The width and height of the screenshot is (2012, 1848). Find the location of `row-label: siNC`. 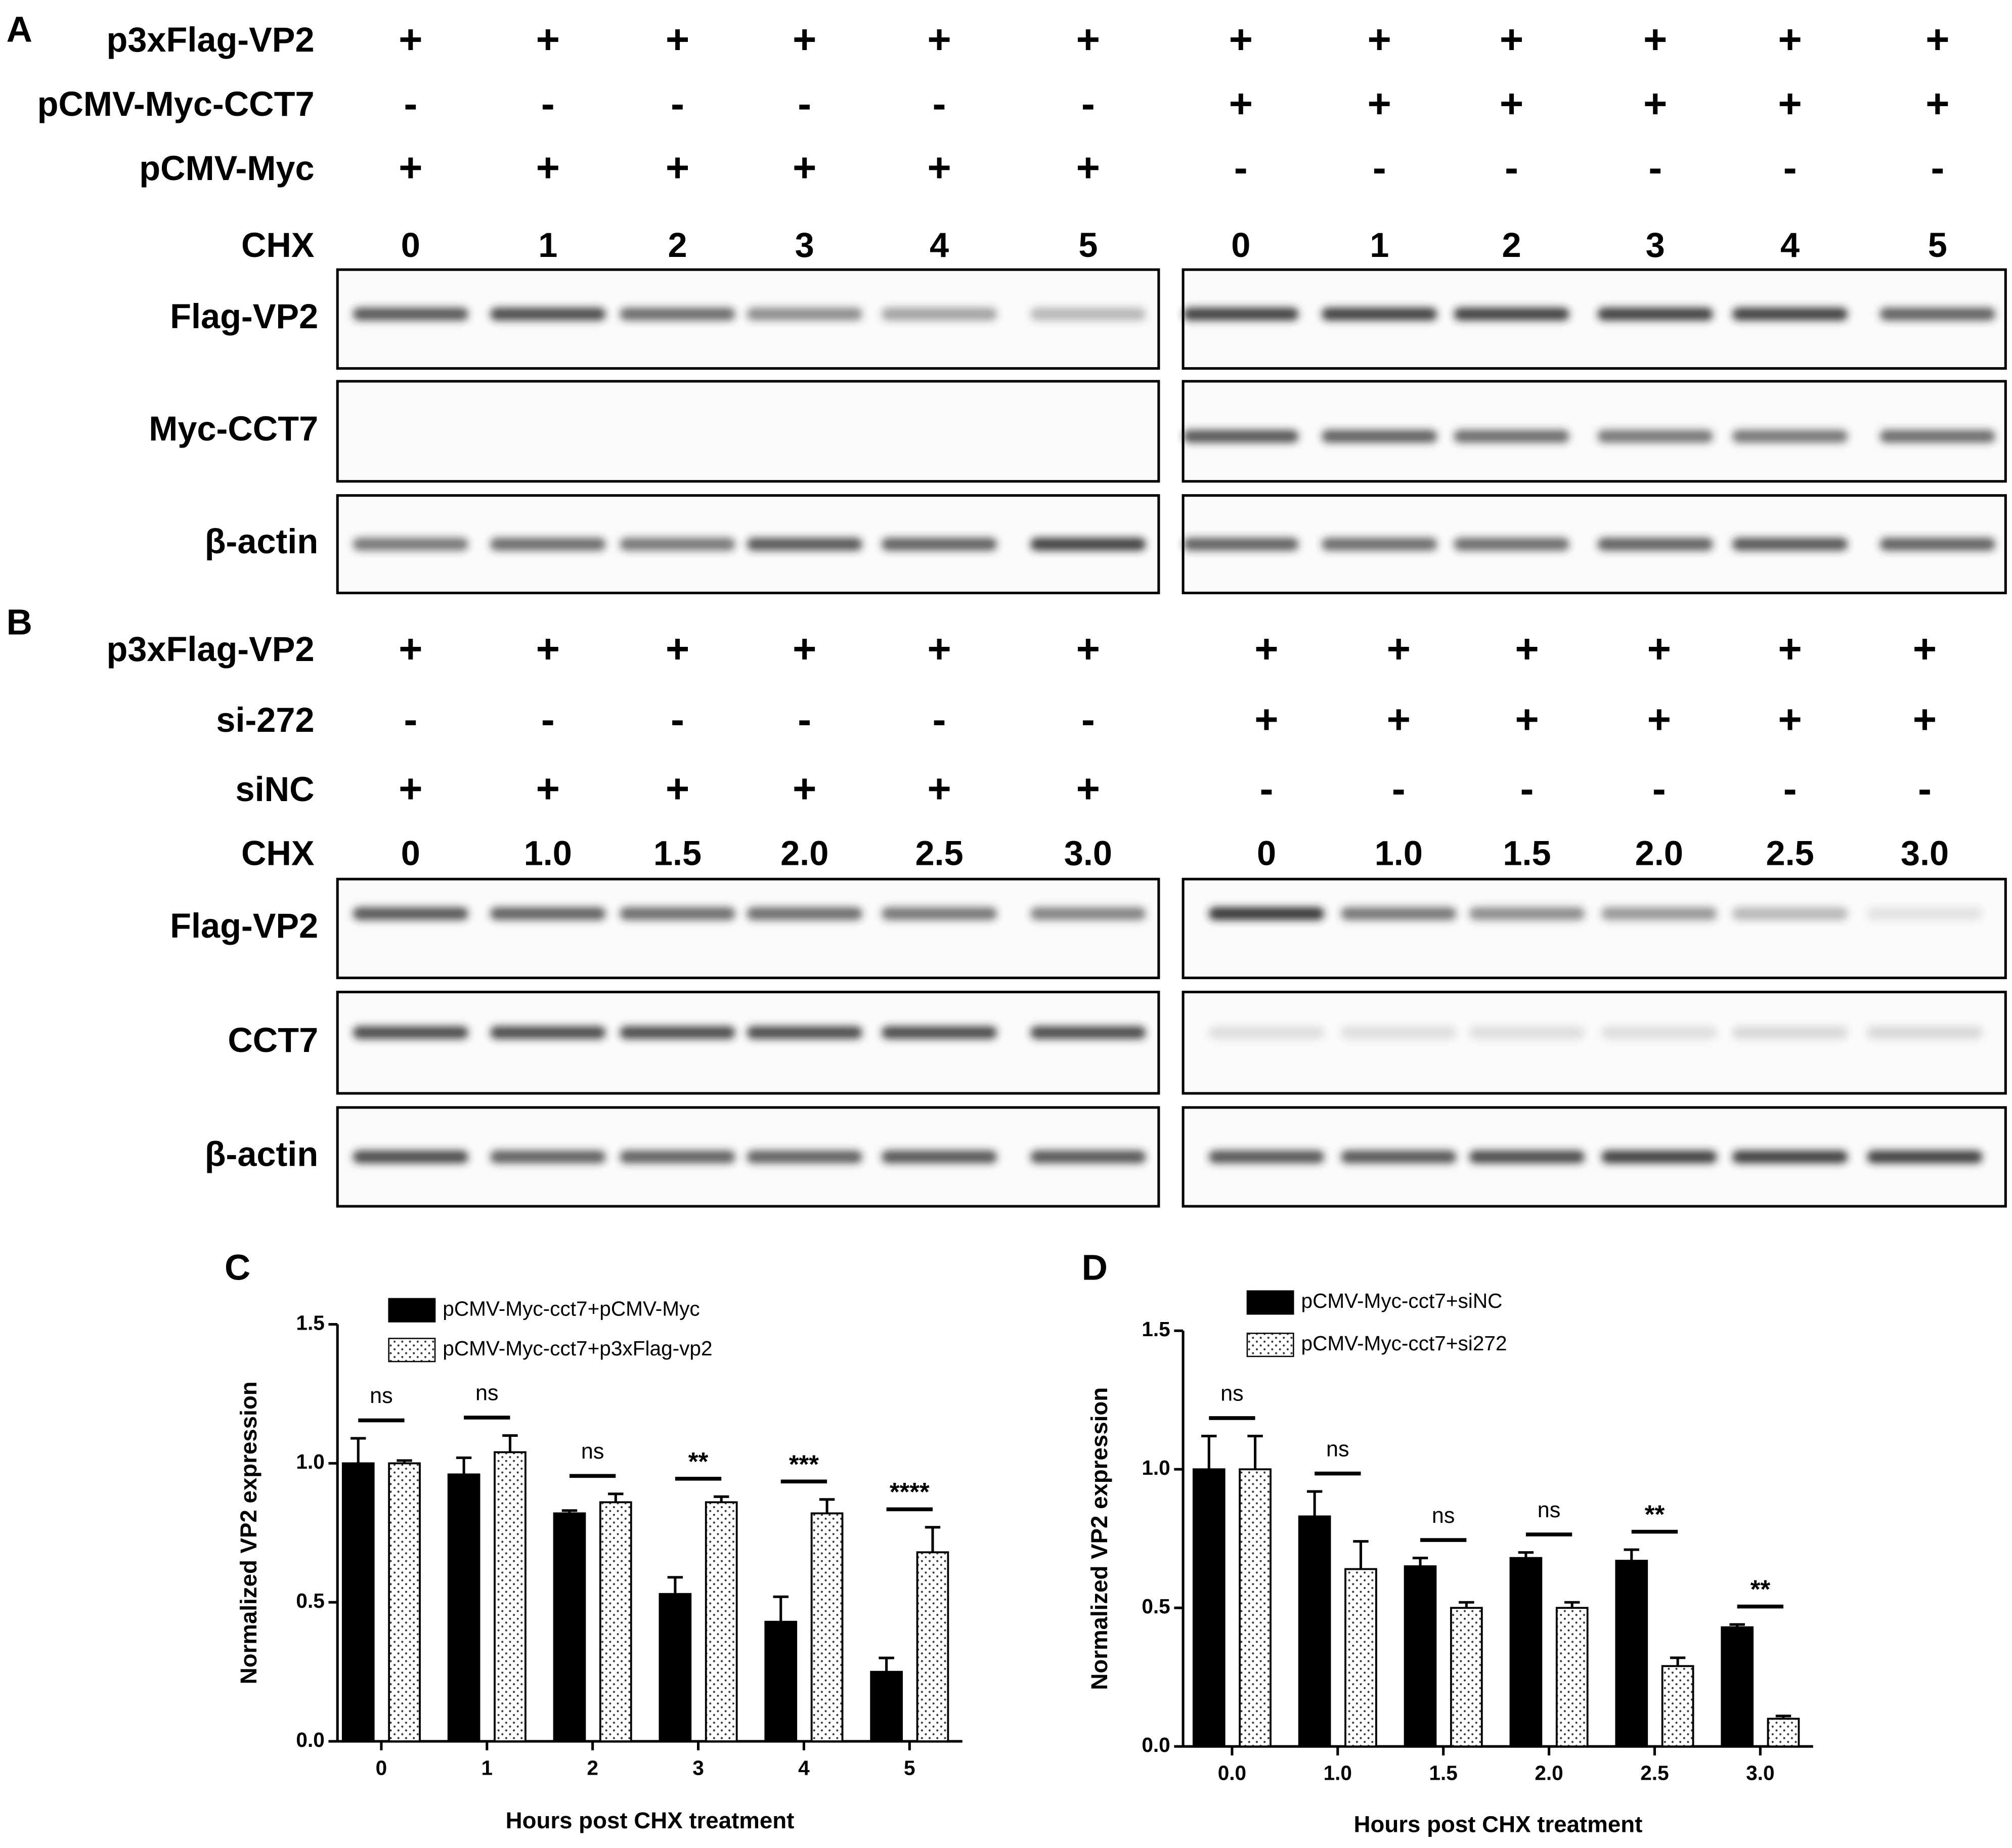

row-label: siNC is located at coordinates (275, 790).